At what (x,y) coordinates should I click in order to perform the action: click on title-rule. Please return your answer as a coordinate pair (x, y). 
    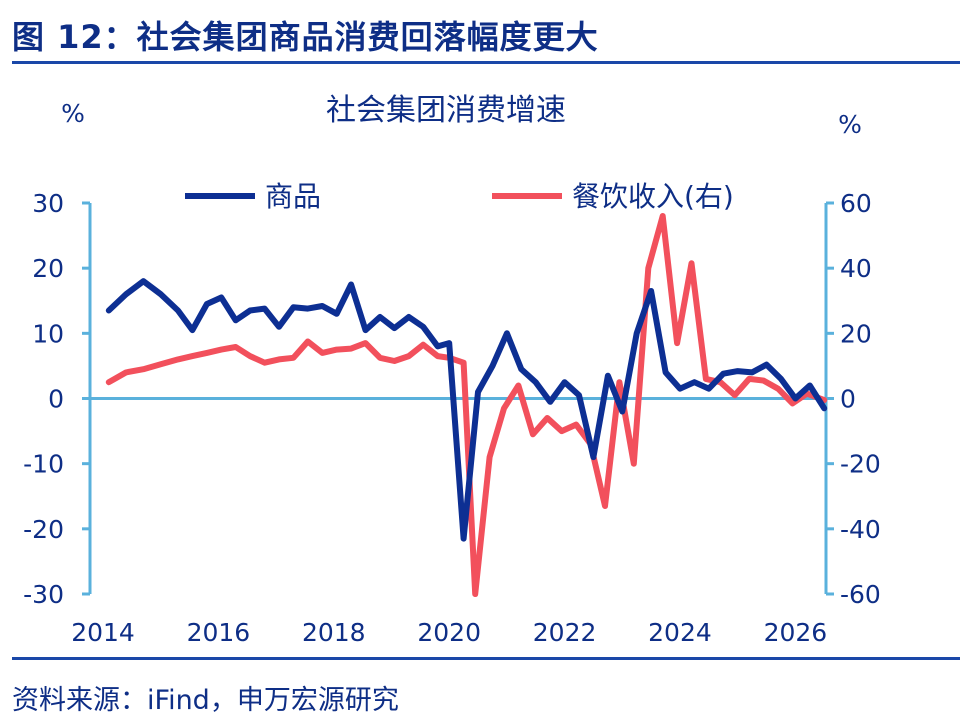
    Looking at the image, I should click on (486, 62).